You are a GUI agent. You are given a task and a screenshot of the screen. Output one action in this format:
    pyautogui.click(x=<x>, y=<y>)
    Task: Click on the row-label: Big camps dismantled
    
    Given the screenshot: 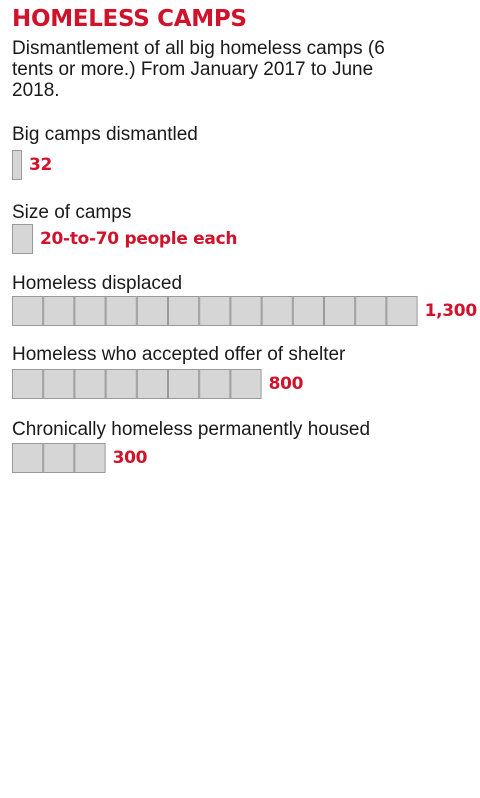 What is the action you would take?
    pyautogui.click(x=105, y=134)
    